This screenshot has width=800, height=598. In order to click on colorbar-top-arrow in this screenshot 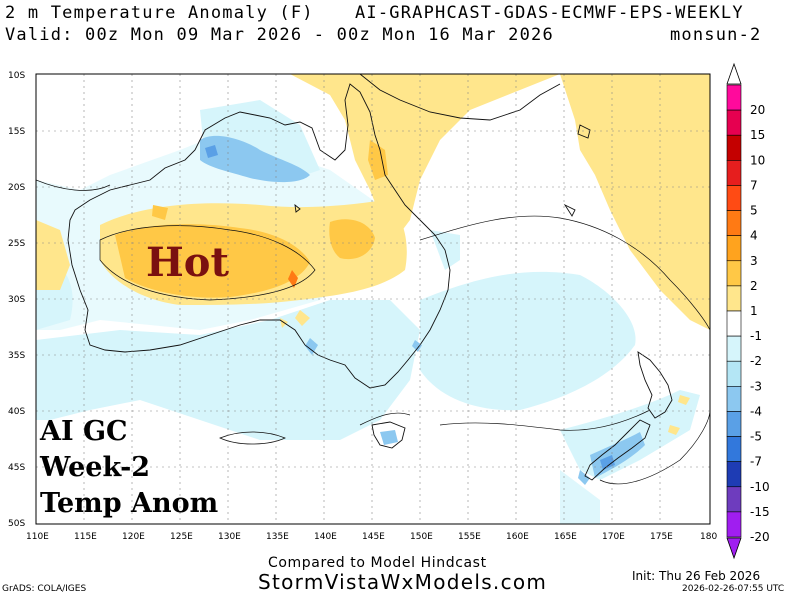, I will do `click(734, 73)`.